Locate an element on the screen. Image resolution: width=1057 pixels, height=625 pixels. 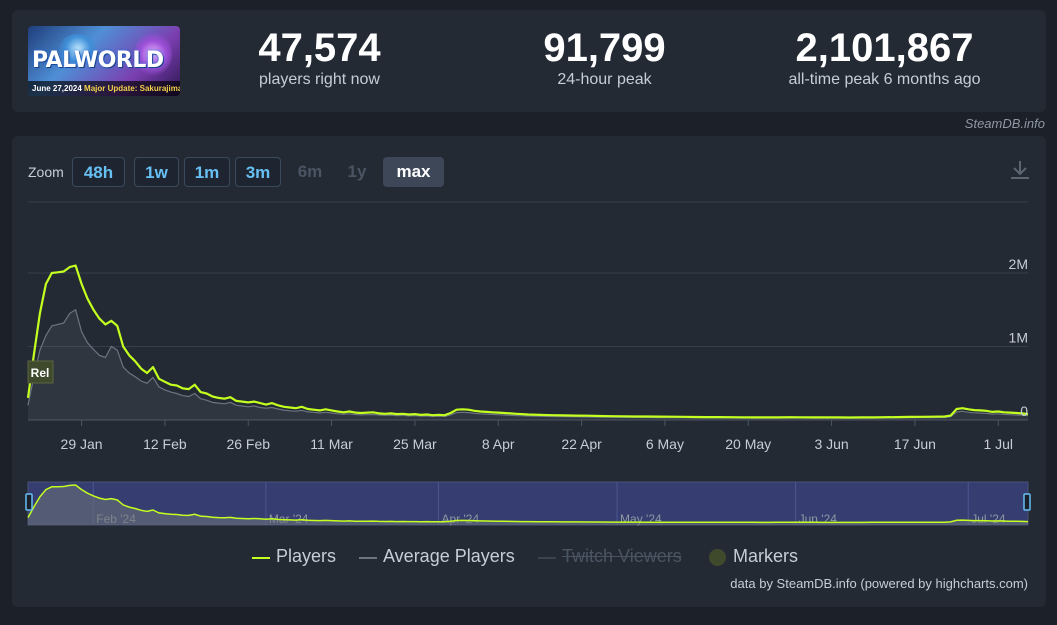
legend-players-label: Players is located at coordinates (306, 556).